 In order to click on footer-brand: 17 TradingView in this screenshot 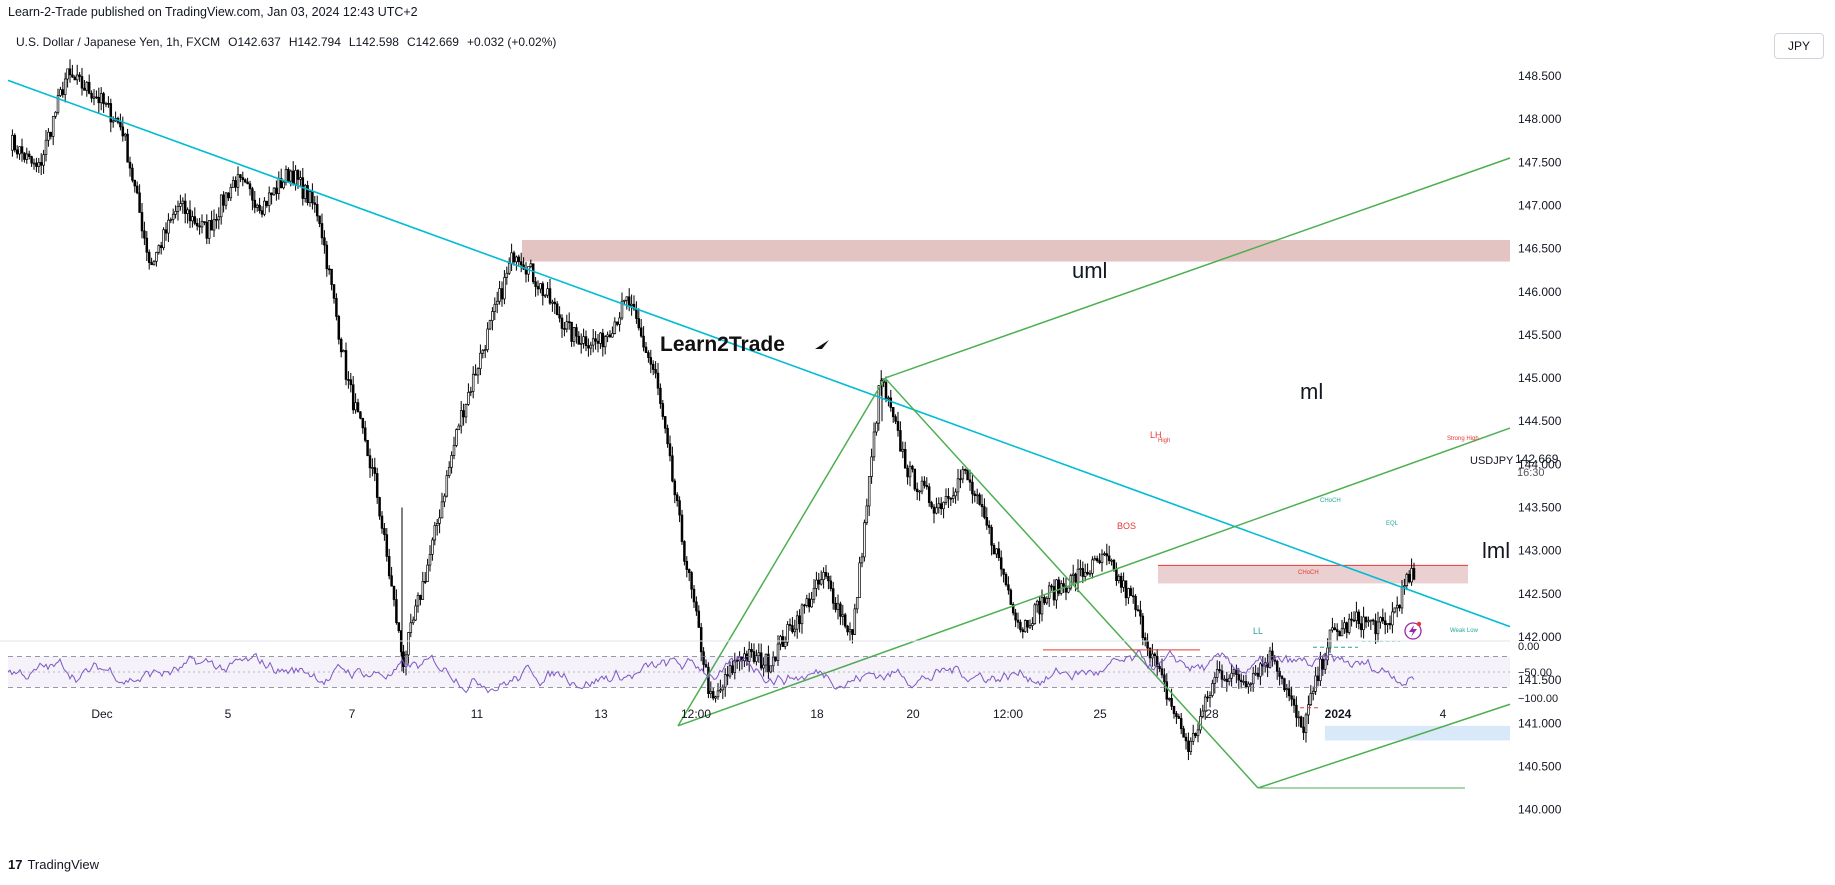, I will do `click(53, 864)`.